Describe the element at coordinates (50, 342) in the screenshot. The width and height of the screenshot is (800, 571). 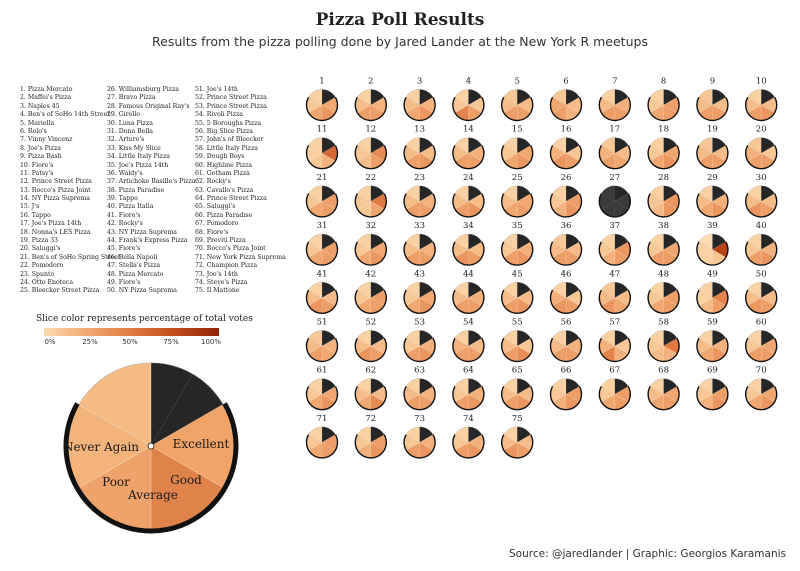
I see `legend-tick: 0%` at that location.